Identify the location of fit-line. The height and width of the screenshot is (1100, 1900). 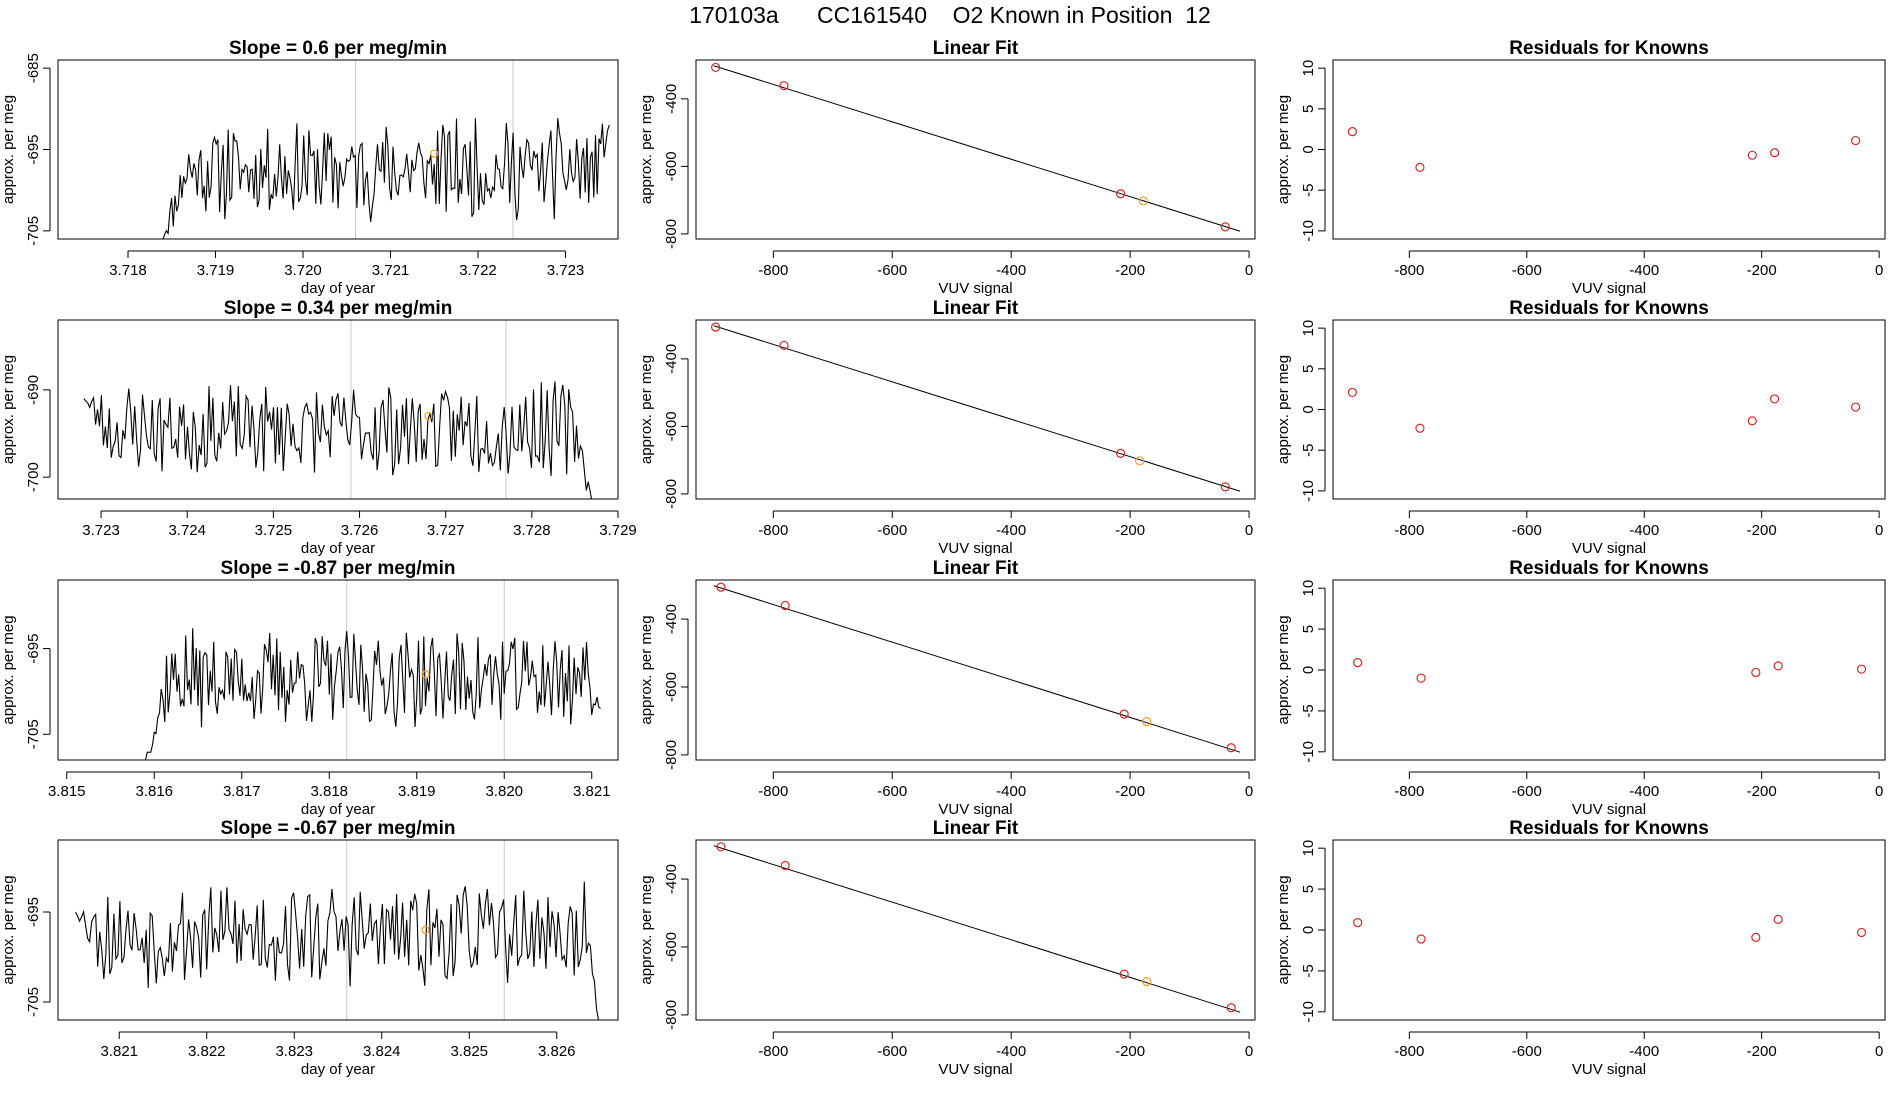
(977, 408).